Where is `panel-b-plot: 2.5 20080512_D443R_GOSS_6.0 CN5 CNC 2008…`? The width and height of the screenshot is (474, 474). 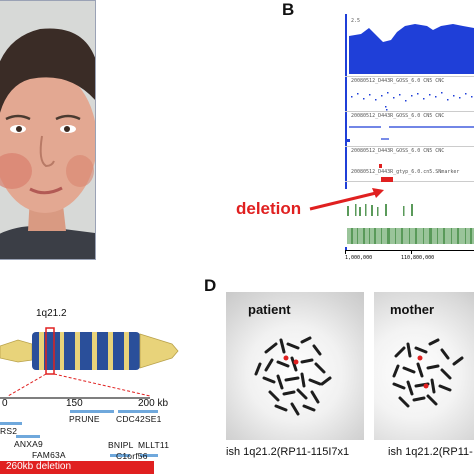 panel-b-plot: 2.5 20080512_D443R_GOSS_6.0 CN5 CNC 2008… is located at coordinates (407, 138).